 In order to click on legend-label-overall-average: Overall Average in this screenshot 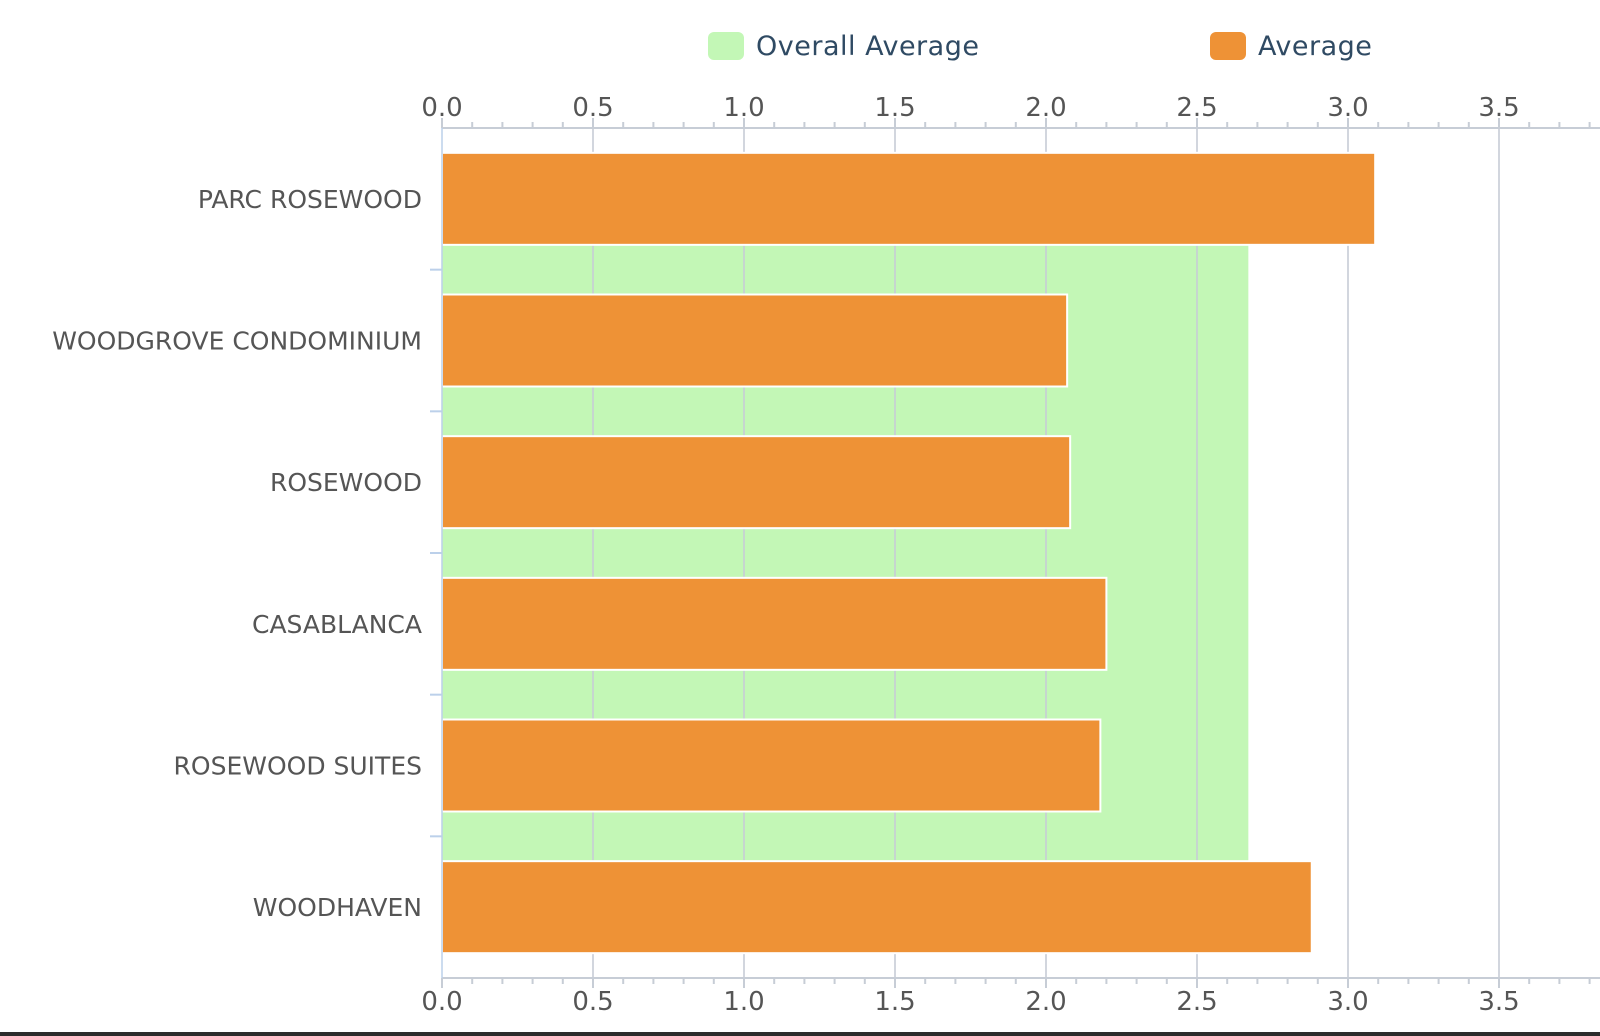, I will do `click(868, 46)`.